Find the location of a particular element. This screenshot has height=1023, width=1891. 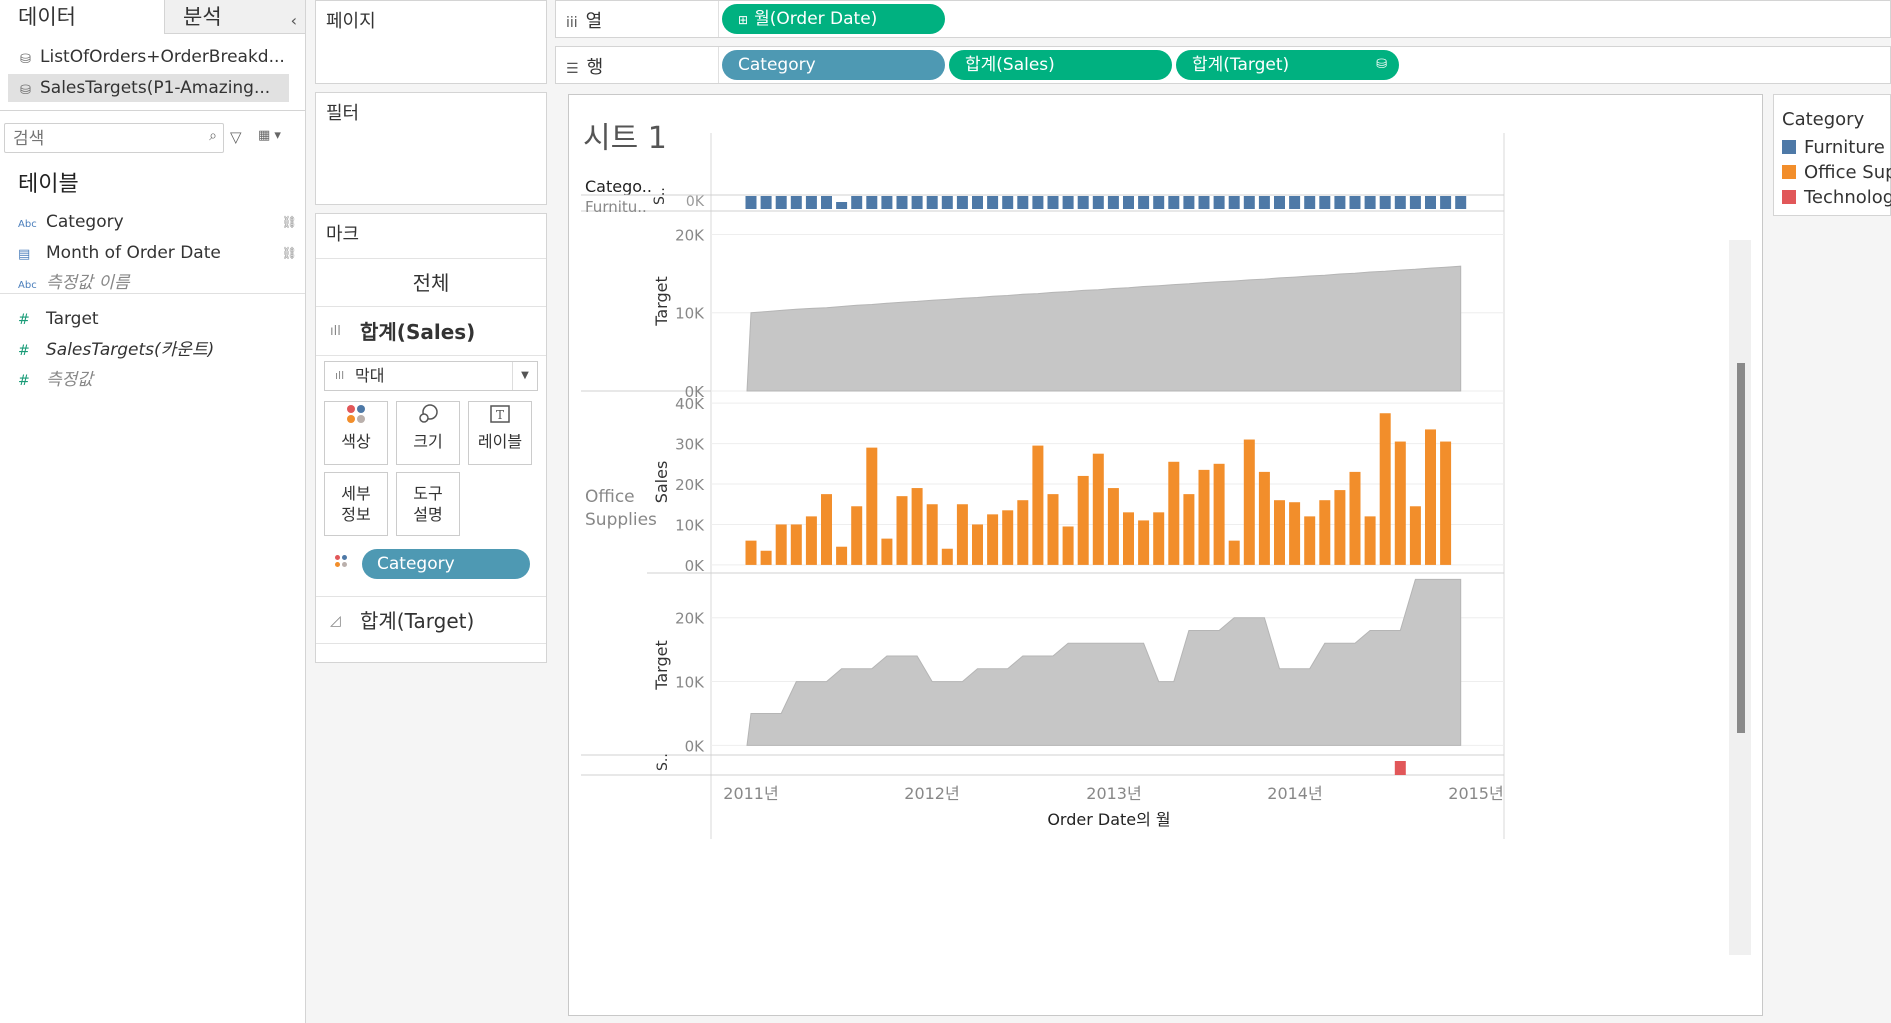

color-button: 색상 is located at coordinates (356, 433).